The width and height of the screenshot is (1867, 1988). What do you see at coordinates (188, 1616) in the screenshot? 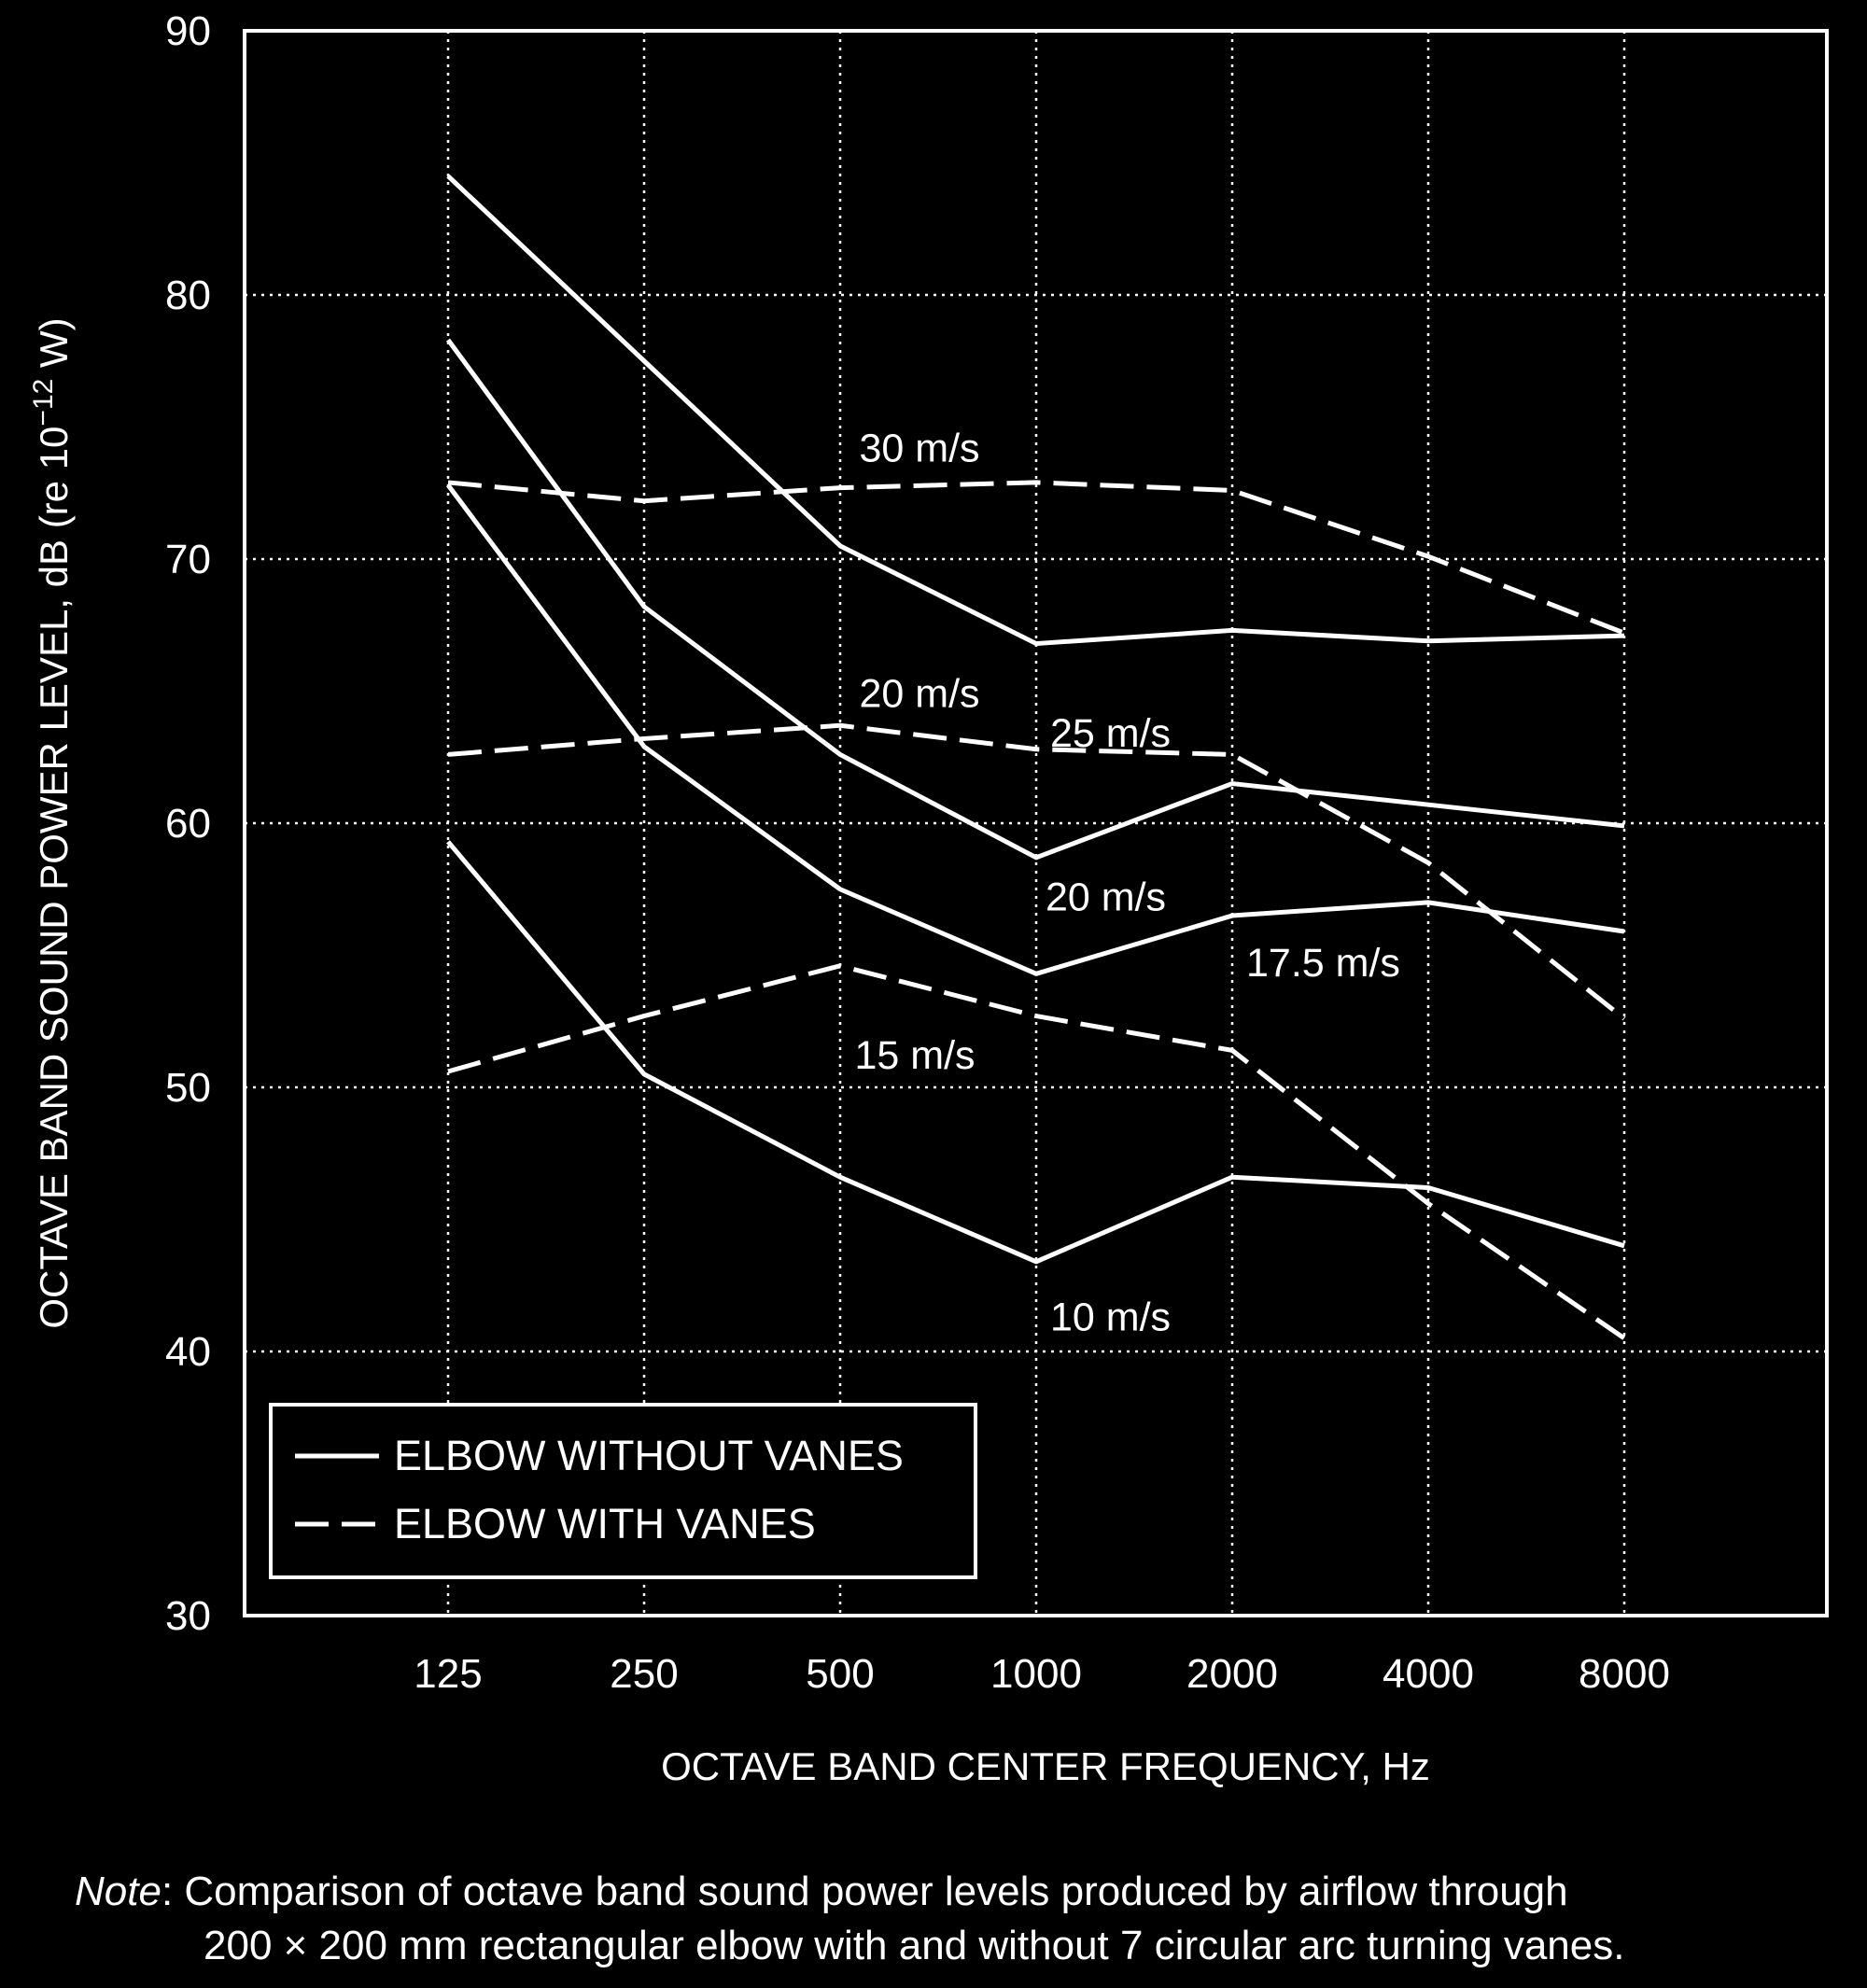
I see `y-tick-label: 30` at bounding box center [188, 1616].